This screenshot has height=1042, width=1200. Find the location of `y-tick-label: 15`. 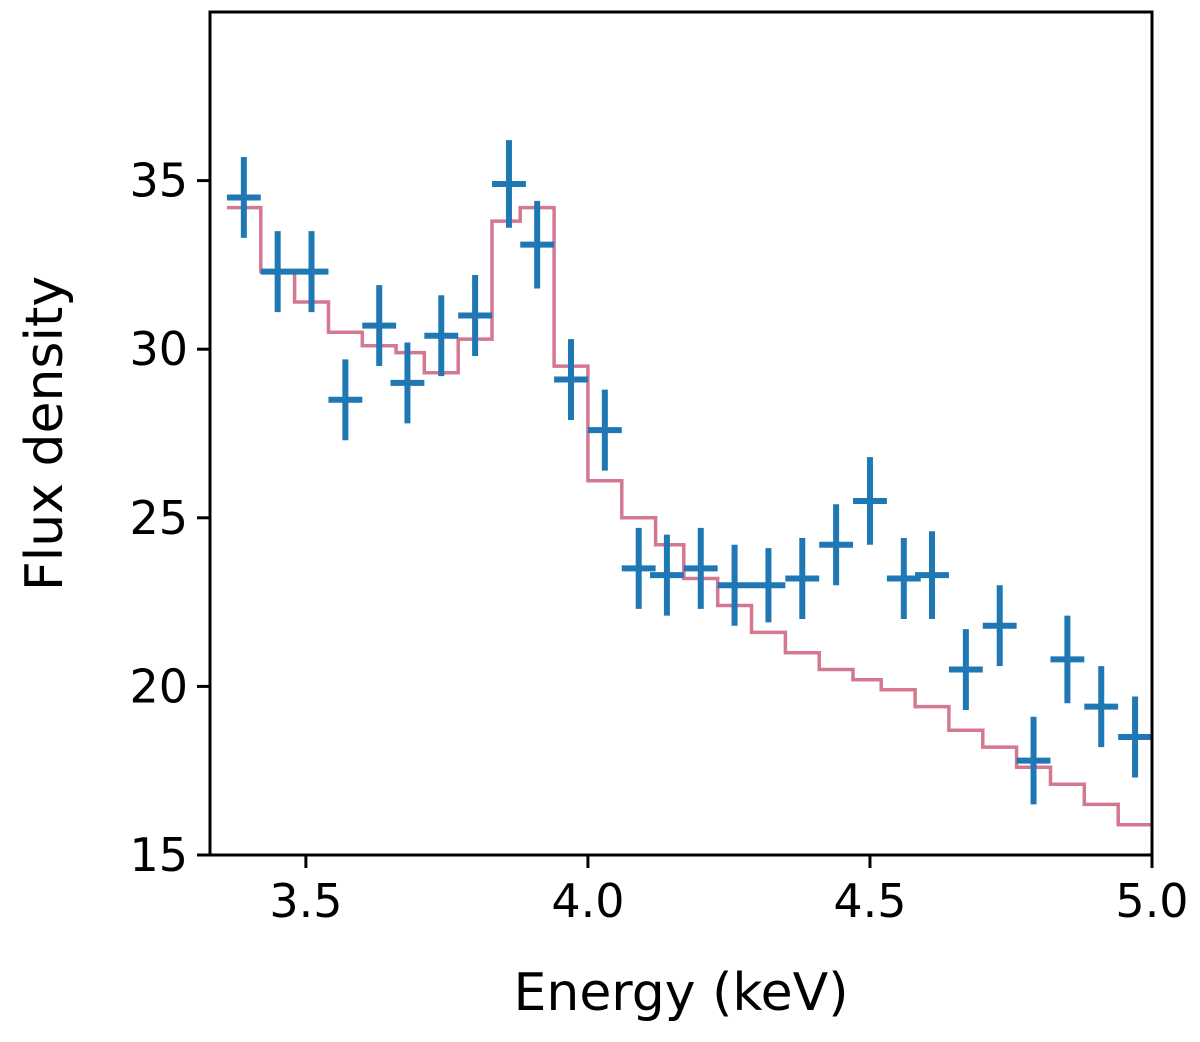

y-tick-label: 15 is located at coordinates (158, 855).